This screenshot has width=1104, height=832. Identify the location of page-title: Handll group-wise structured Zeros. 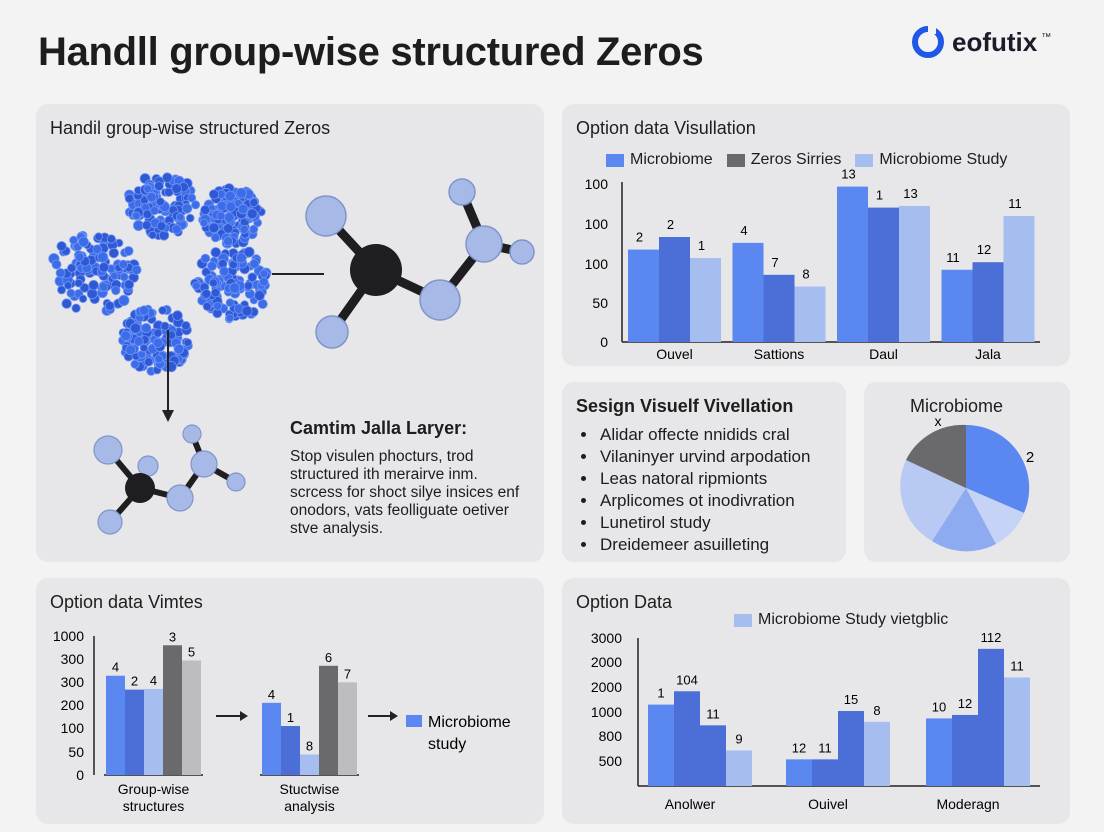
(371, 52).